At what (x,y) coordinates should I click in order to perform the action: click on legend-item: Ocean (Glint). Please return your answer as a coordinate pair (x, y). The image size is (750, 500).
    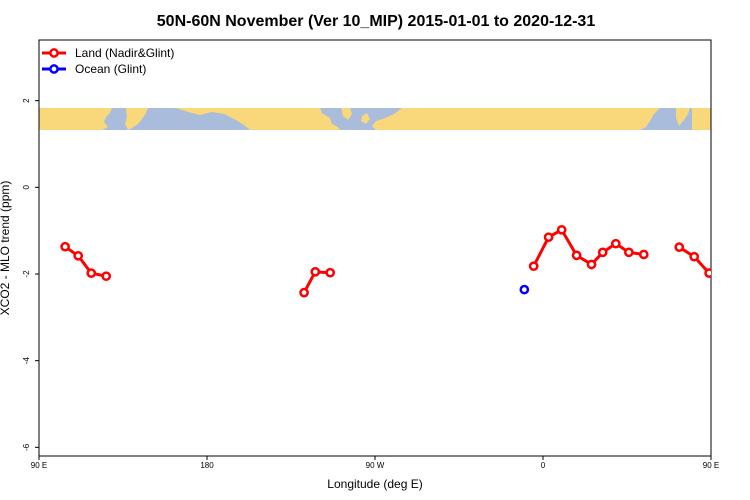
    Looking at the image, I should click on (94, 69).